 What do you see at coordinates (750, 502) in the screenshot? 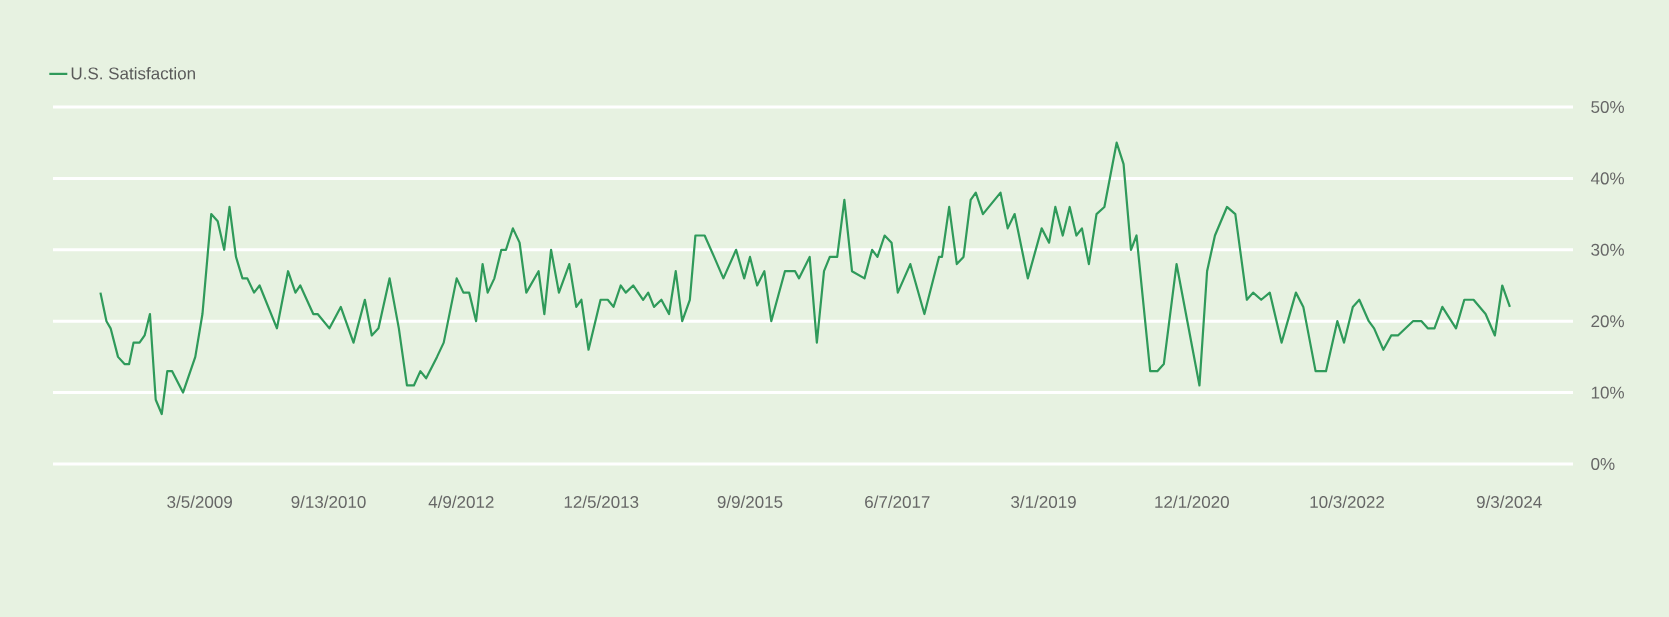
I see `x-tick-label: 9/9/2015` at bounding box center [750, 502].